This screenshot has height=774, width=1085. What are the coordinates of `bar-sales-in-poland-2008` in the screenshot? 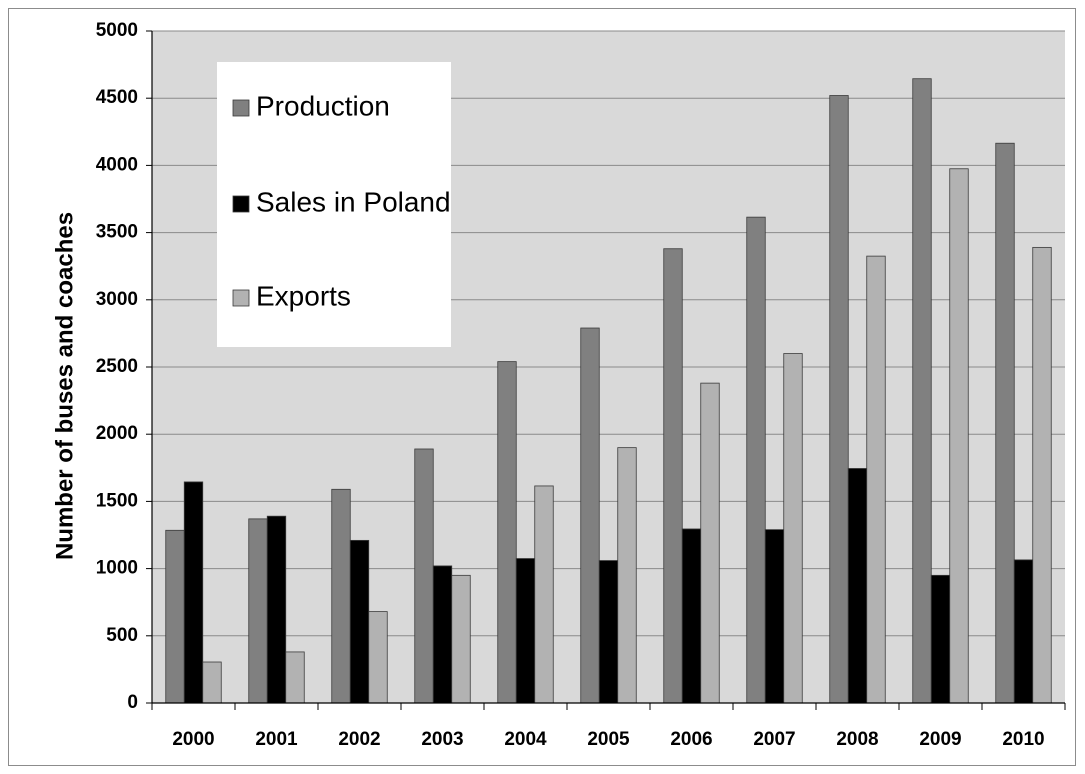 It's located at (857, 586).